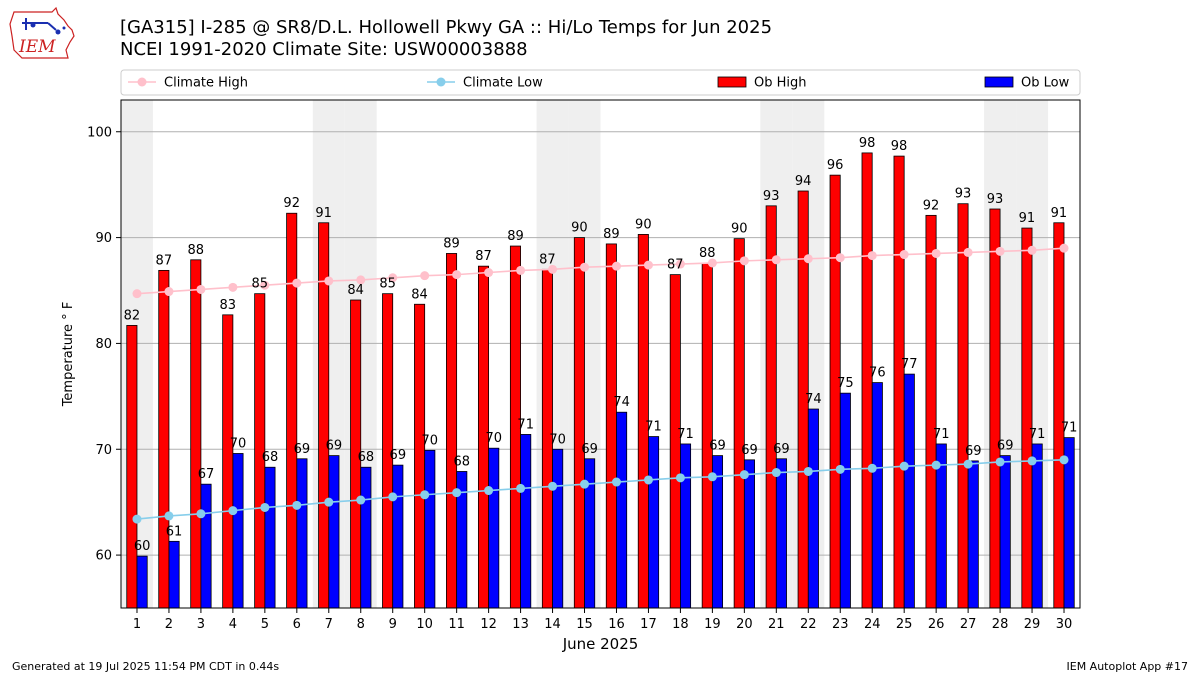 The width and height of the screenshot is (1200, 675). I want to click on x-tick-label: 21, so click(776, 624).